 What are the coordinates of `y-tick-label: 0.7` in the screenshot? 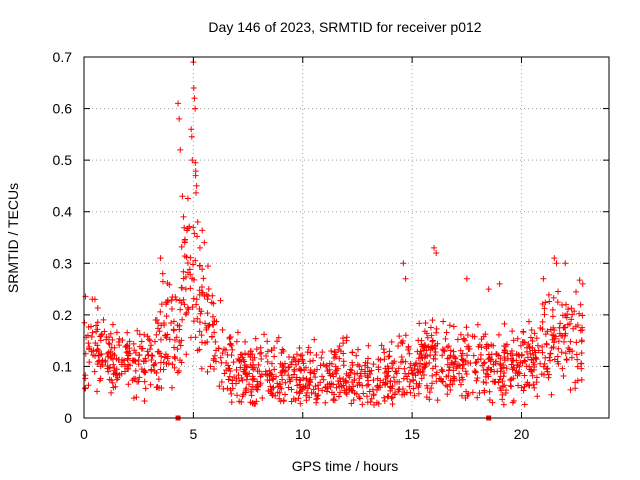 It's located at (63, 57).